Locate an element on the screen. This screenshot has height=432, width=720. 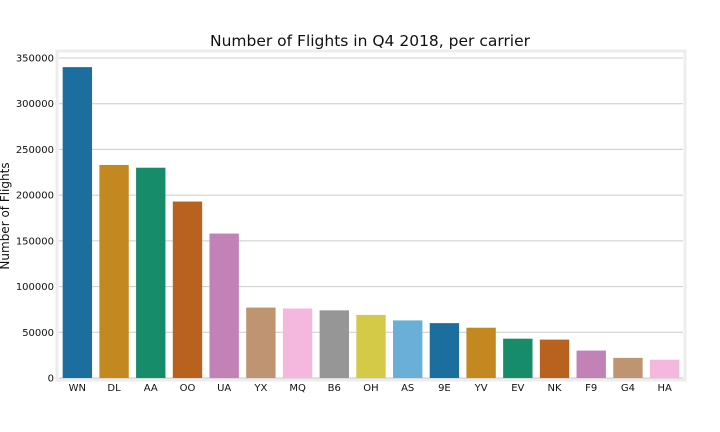
bar-g4 is located at coordinates (628, 367).